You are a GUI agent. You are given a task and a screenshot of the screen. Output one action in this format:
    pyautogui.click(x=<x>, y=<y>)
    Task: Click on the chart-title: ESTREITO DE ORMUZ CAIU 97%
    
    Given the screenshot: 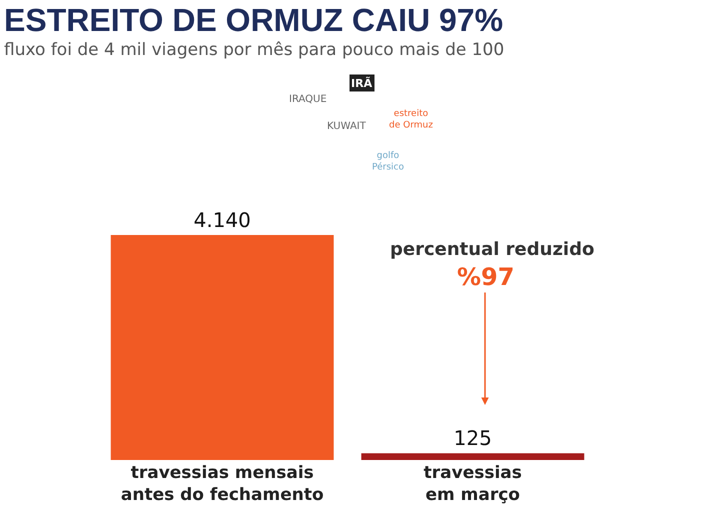 What is the action you would take?
    pyautogui.click(x=254, y=20)
    